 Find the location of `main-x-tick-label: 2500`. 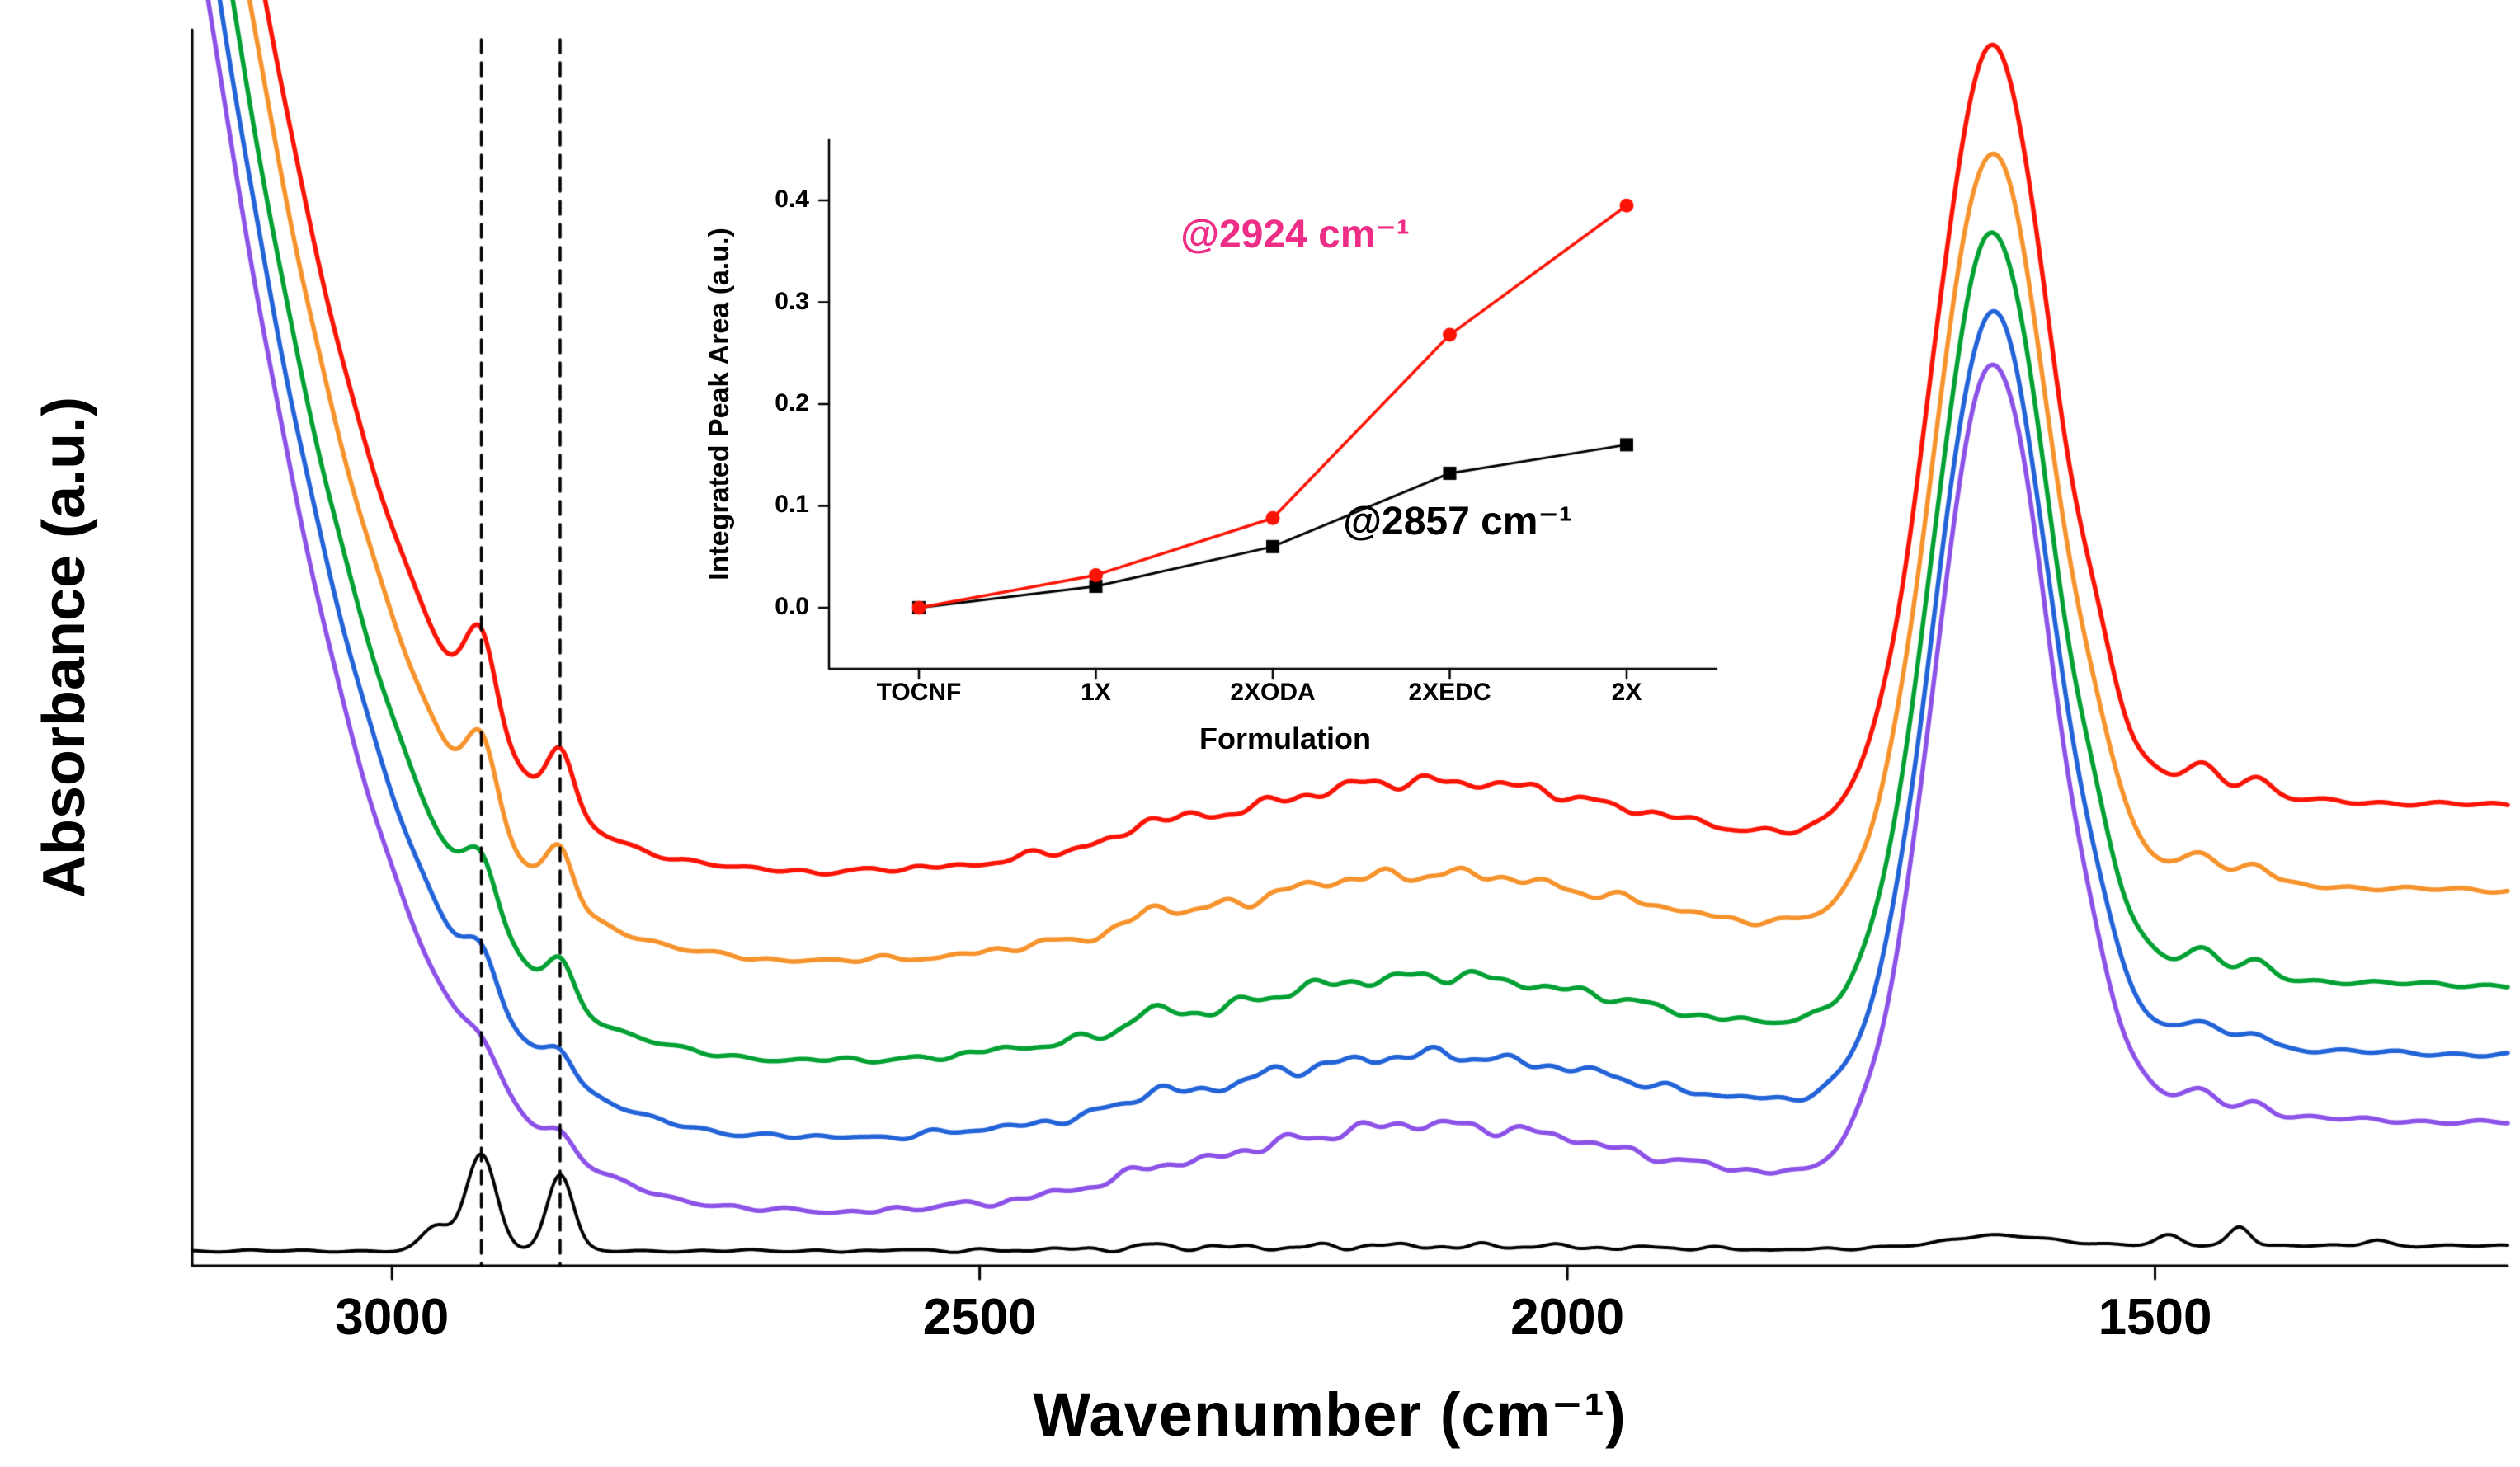

main-x-tick-label: 2500 is located at coordinates (979, 1317).